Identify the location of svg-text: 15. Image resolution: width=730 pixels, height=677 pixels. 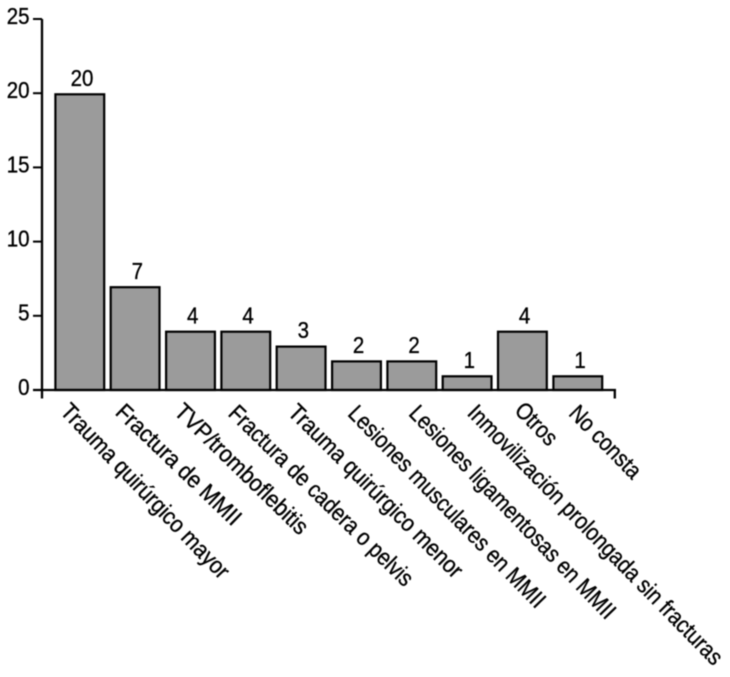
(18, 164).